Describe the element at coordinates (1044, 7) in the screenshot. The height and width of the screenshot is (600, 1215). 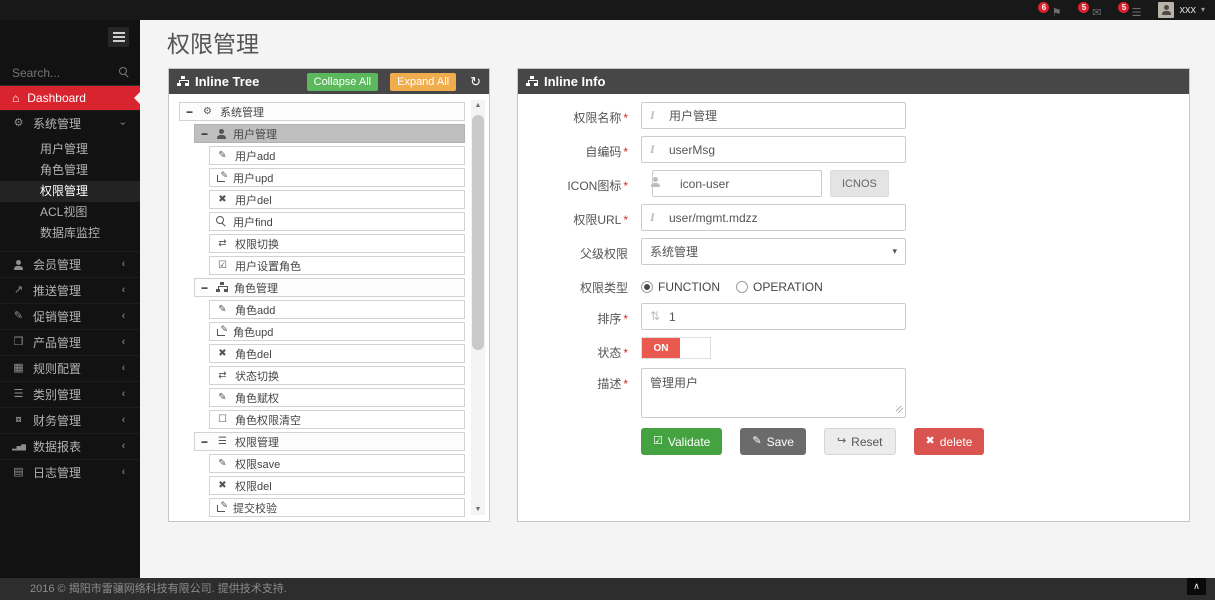
I see `messages-badge: 6` at that location.